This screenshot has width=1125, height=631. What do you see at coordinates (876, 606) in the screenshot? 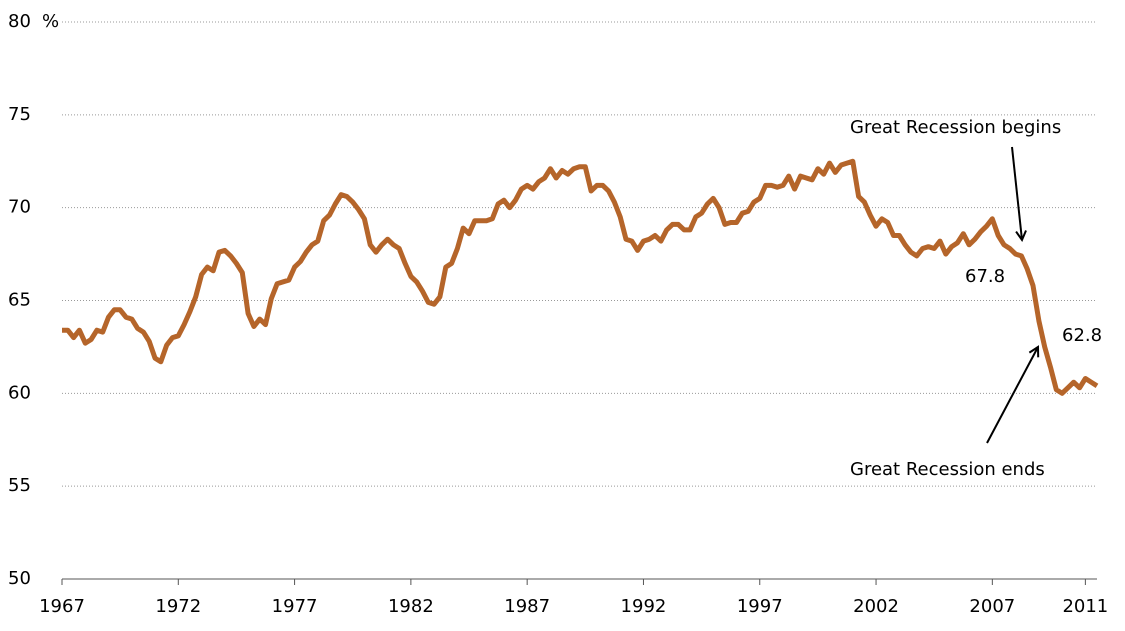
I see `x-tick-label: 2002` at bounding box center [876, 606].